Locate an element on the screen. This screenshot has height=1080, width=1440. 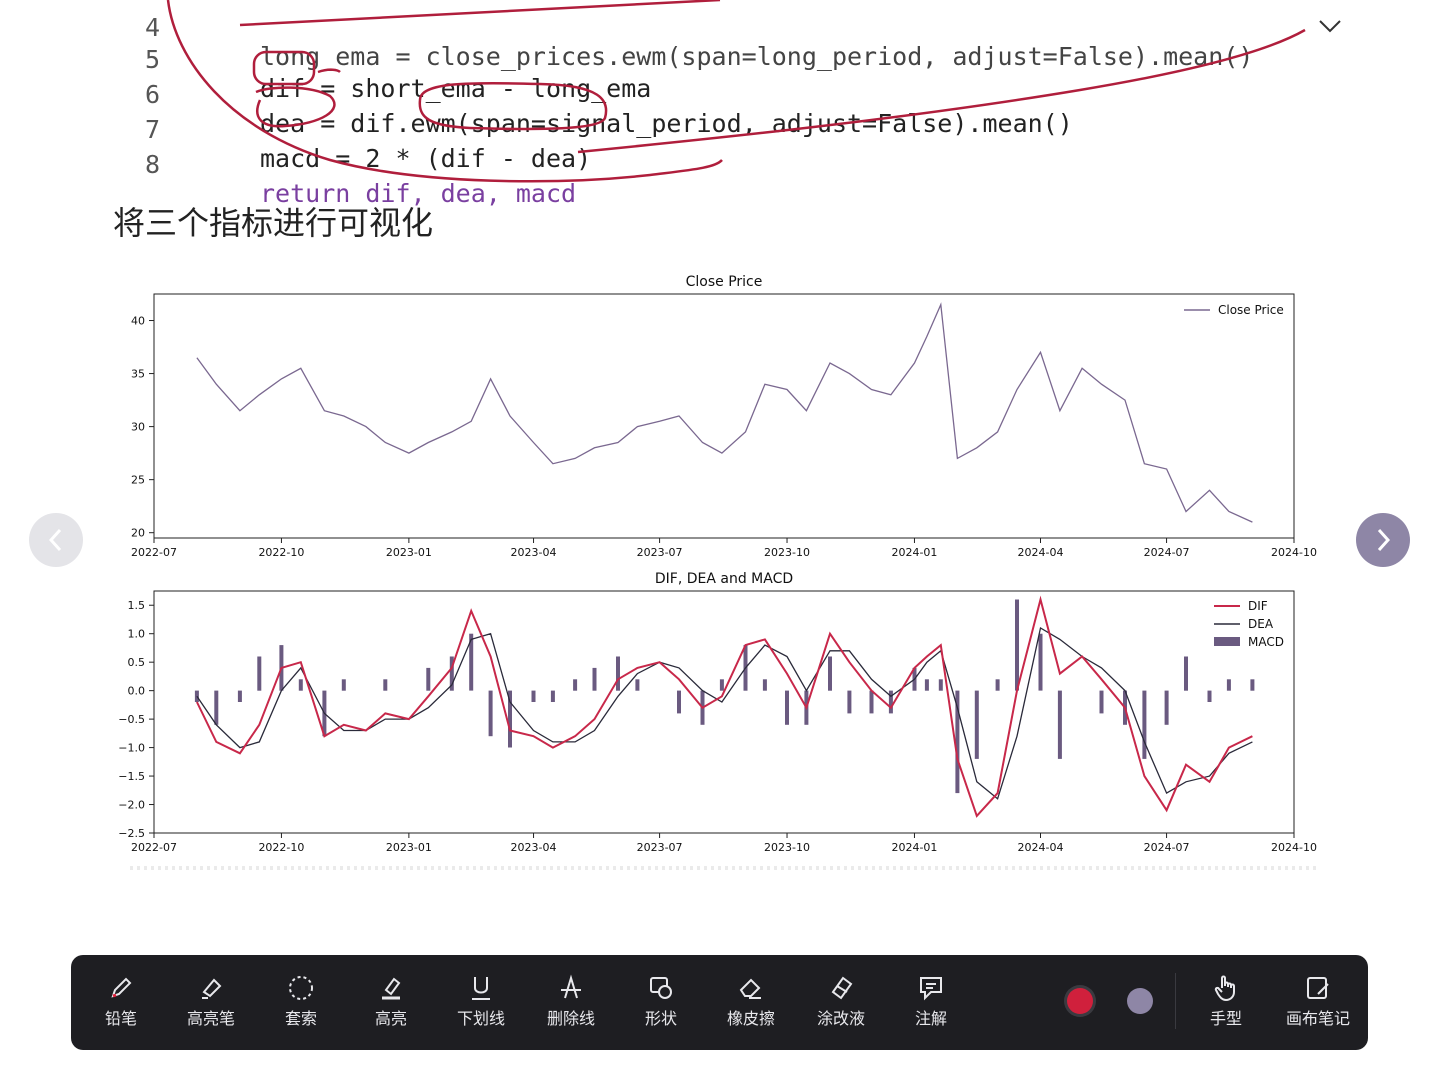
tool-pencil: 铅笔 is located at coordinates (121, 1001).